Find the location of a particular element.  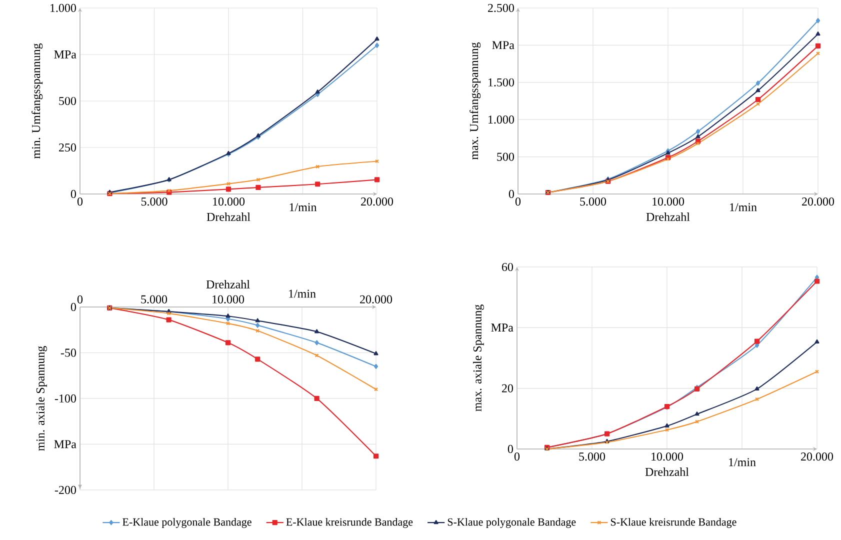

y-tick-label: 2.500 is located at coordinates (501, 8).